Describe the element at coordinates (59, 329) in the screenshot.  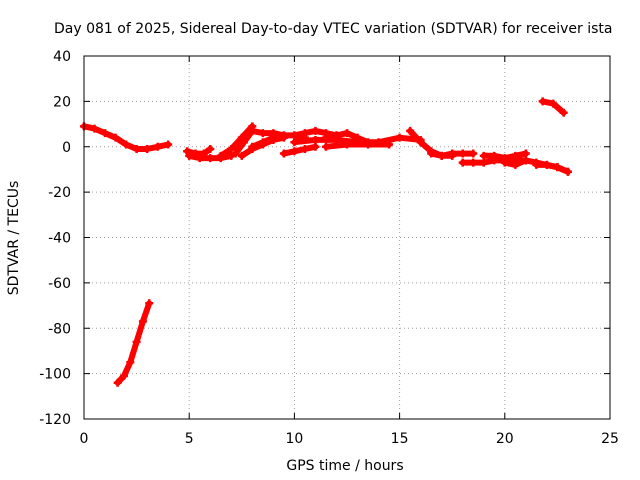
I see `y-tick-label: -80` at that location.